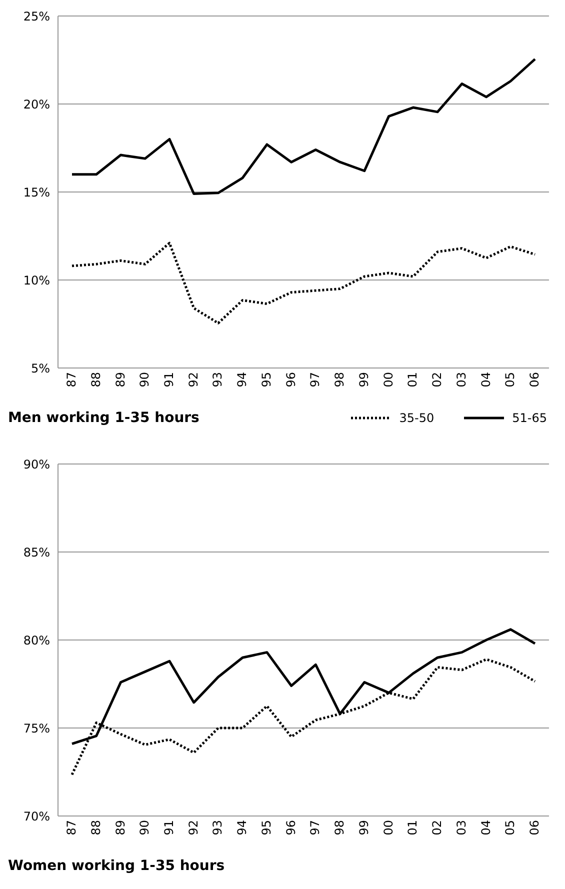 The width and height of the screenshot is (565, 889). Describe the element at coordinates (529, 418) in the screenshot. I see `legend-label: 51-65` at that location.